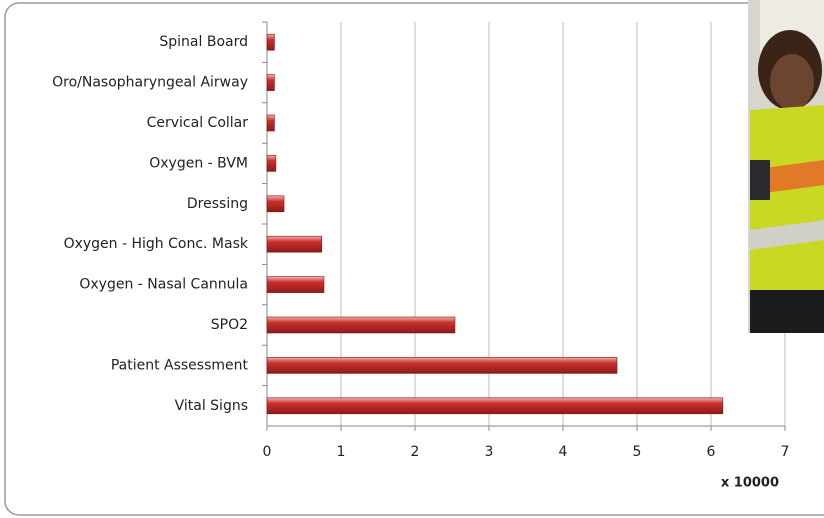 The height and width of the screenshot is (518, 824). I want to click on x-tick-label: 5, so click(637, 452).